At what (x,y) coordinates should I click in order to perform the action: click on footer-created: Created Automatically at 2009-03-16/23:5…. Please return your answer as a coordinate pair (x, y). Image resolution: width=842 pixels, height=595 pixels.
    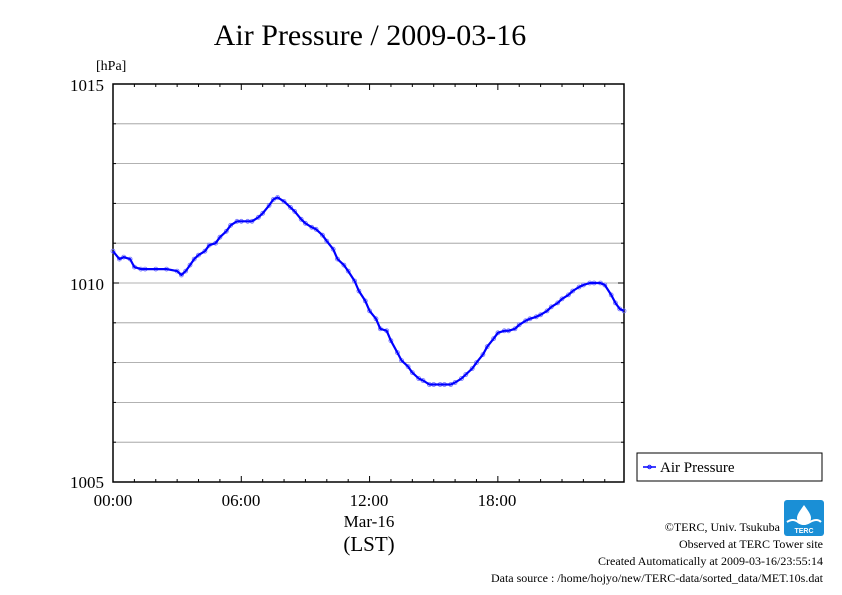
    Looking at the image, I should click on (710, 561).